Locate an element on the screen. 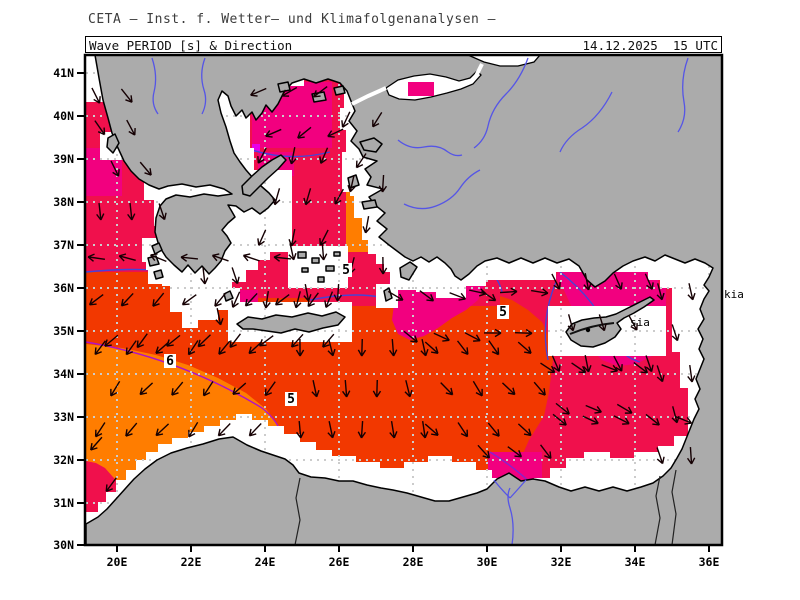 Image resolution: width=800 pixels, height=600 pixels. island-lesbos is located at coordinates (371, 145).